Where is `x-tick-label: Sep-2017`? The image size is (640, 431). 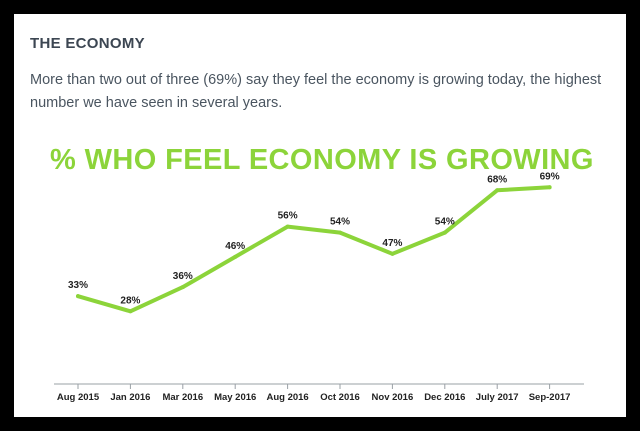
x-tick-label: Sep-2017 is located at coordinates (550, 397).